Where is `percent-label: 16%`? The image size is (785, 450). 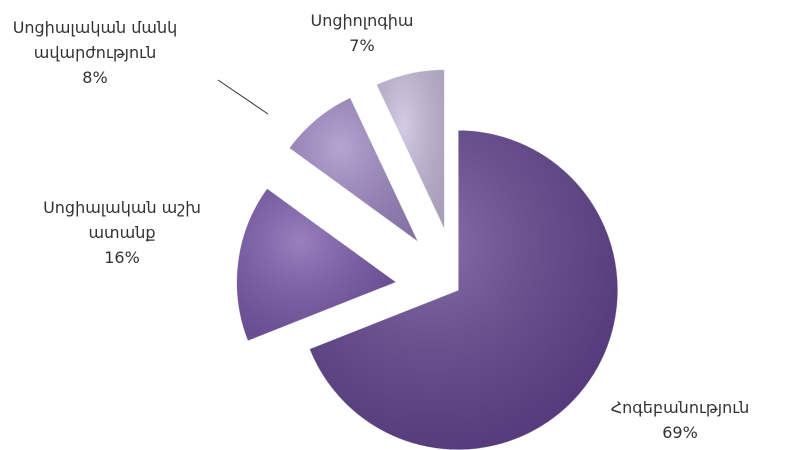 percent-label: 16% is located at coordinates (122, 257).